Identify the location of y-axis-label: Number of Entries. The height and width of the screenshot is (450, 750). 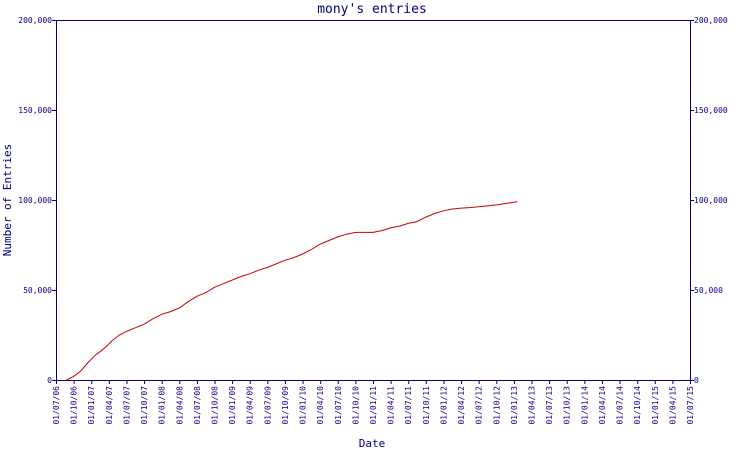
(7, 200).